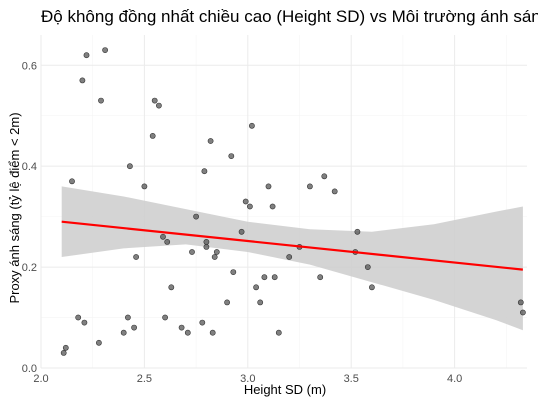  I want to click on y-tick-label: 0.0, so click(29, 369).